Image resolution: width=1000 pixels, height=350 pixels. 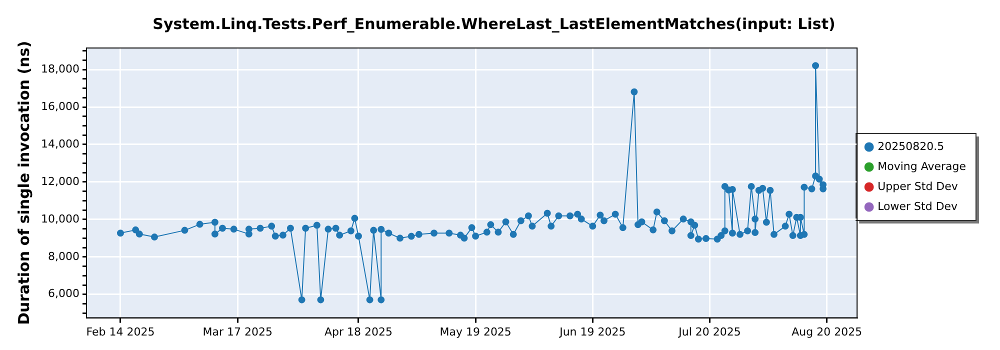 I want to click on x-tick-label: Jun 19 2025, so click(x=592, y=331).